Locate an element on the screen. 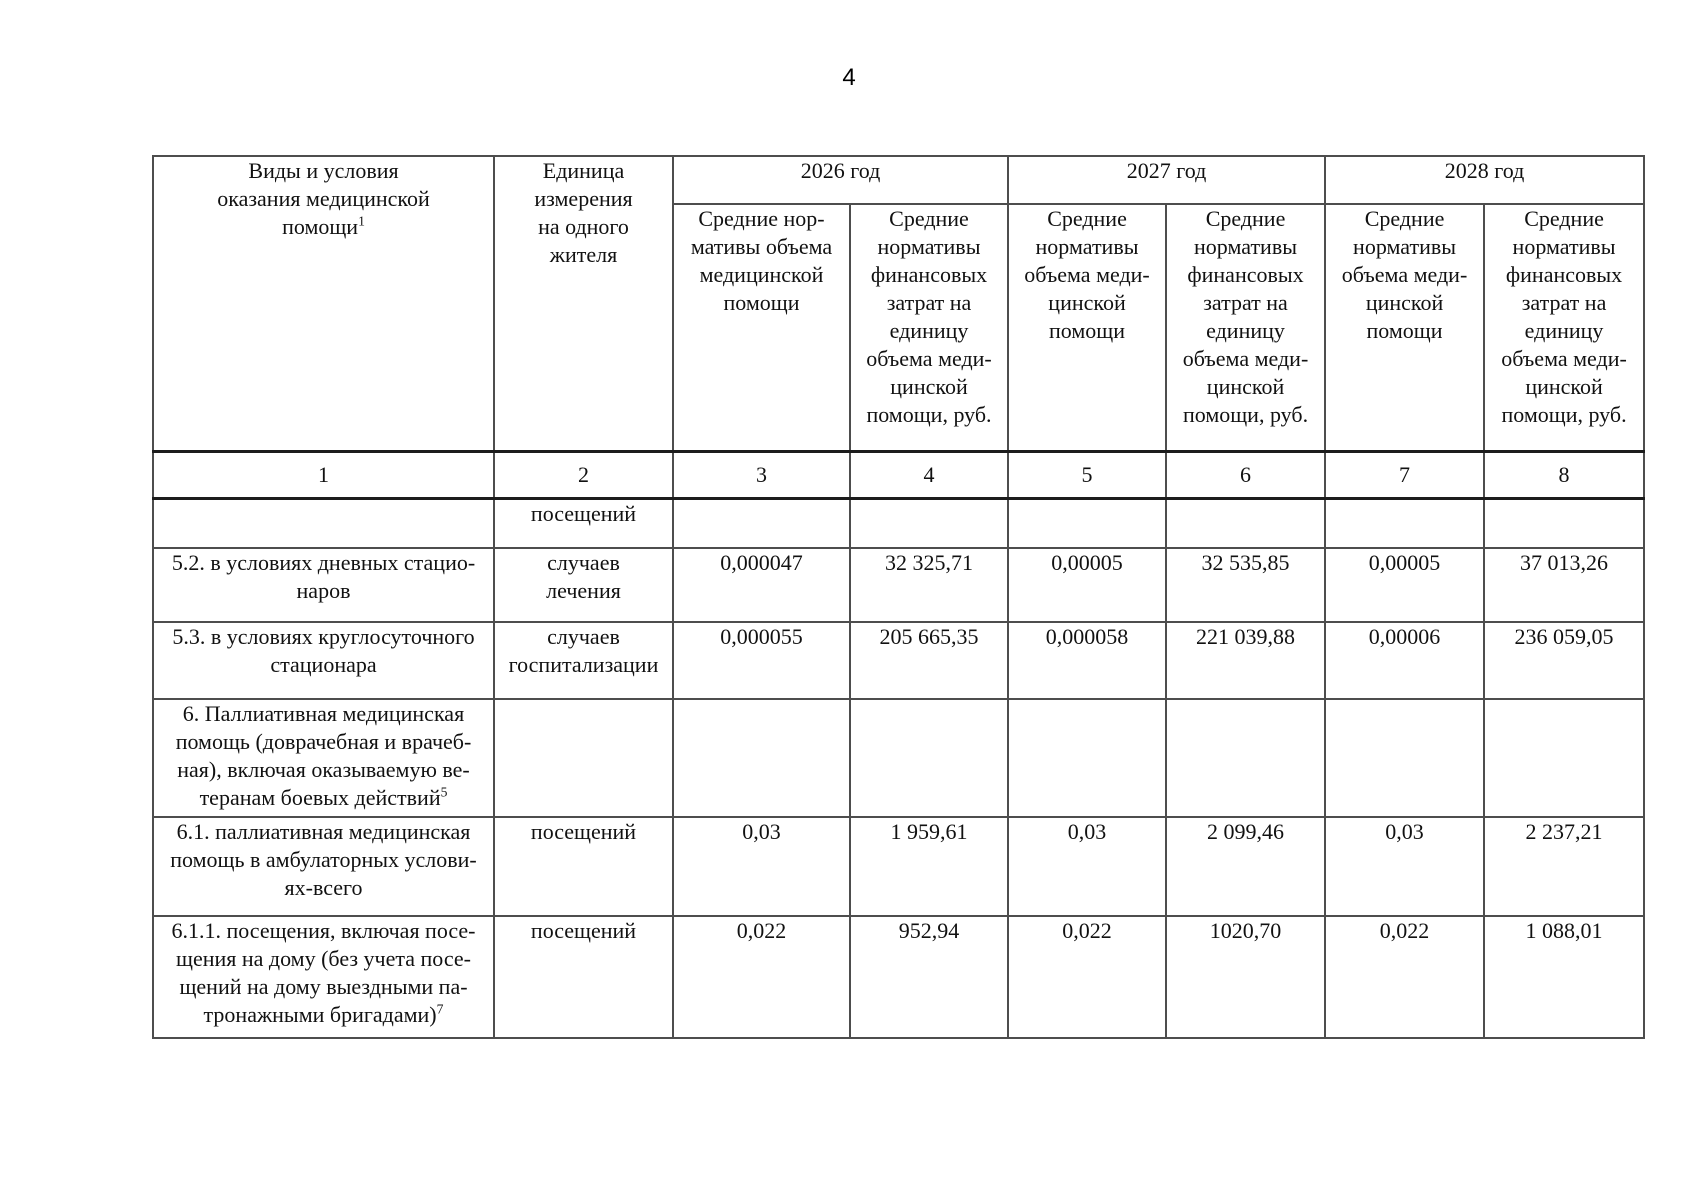 This screenshot has height=1200, width=1698. row-value-cell: 0,000058 is located at coordinates (1087, 660).